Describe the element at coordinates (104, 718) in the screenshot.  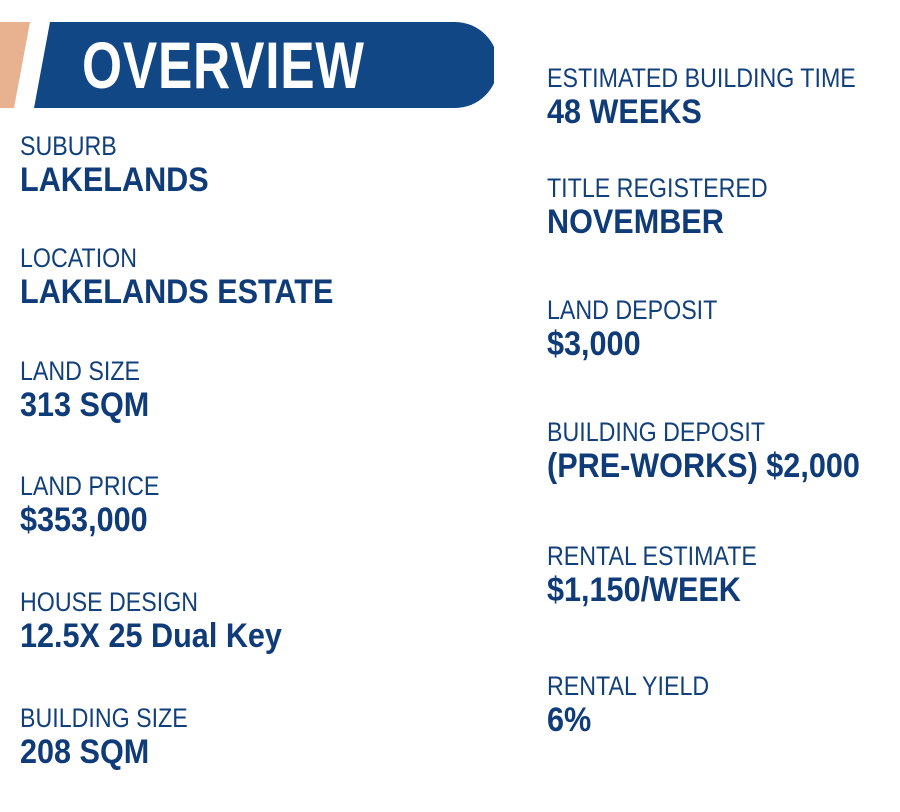
I see `detail-label: BUILDING SIZE` at that location.